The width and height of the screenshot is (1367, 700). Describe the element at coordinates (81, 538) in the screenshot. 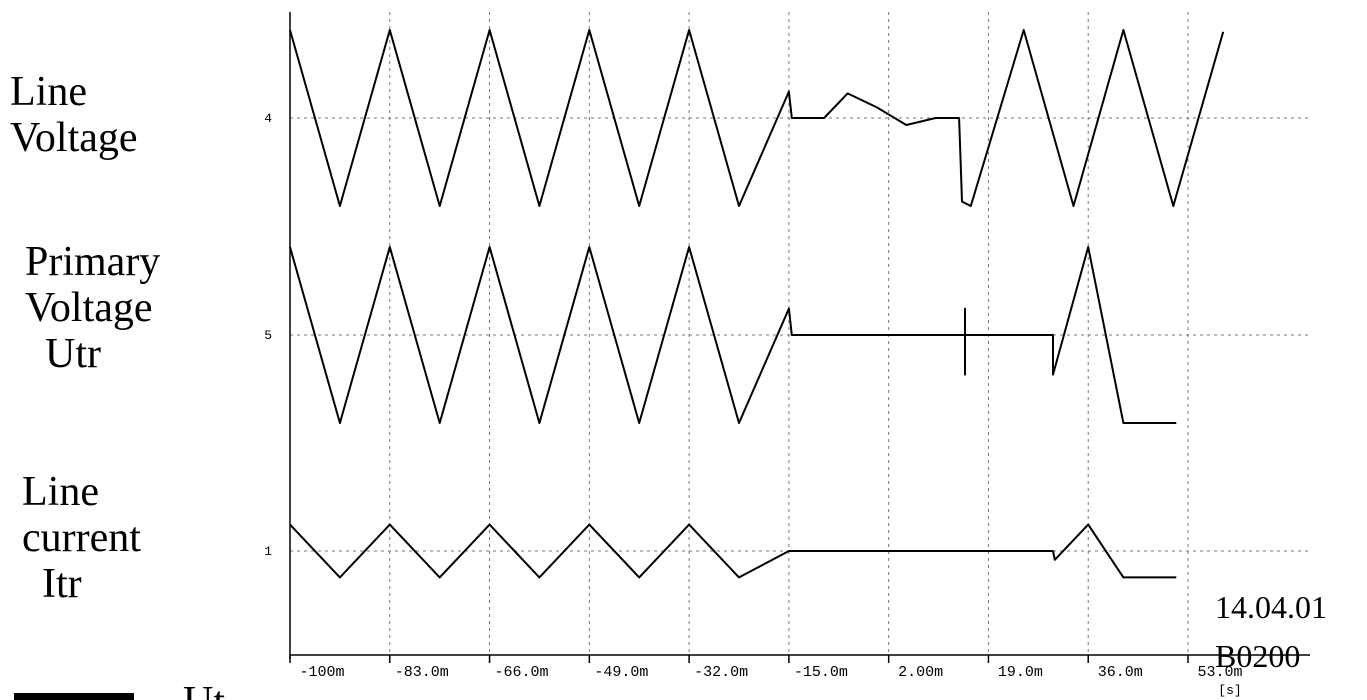

I see `trace-name-label: current` at that location.